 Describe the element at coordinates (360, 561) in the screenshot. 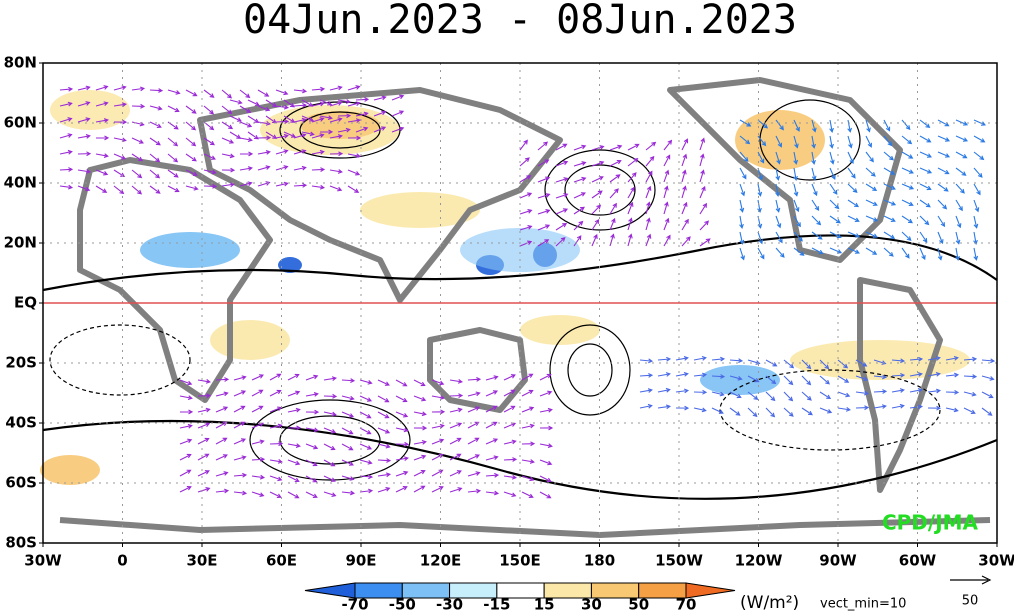

I see `lon-label: 90E` at that location.